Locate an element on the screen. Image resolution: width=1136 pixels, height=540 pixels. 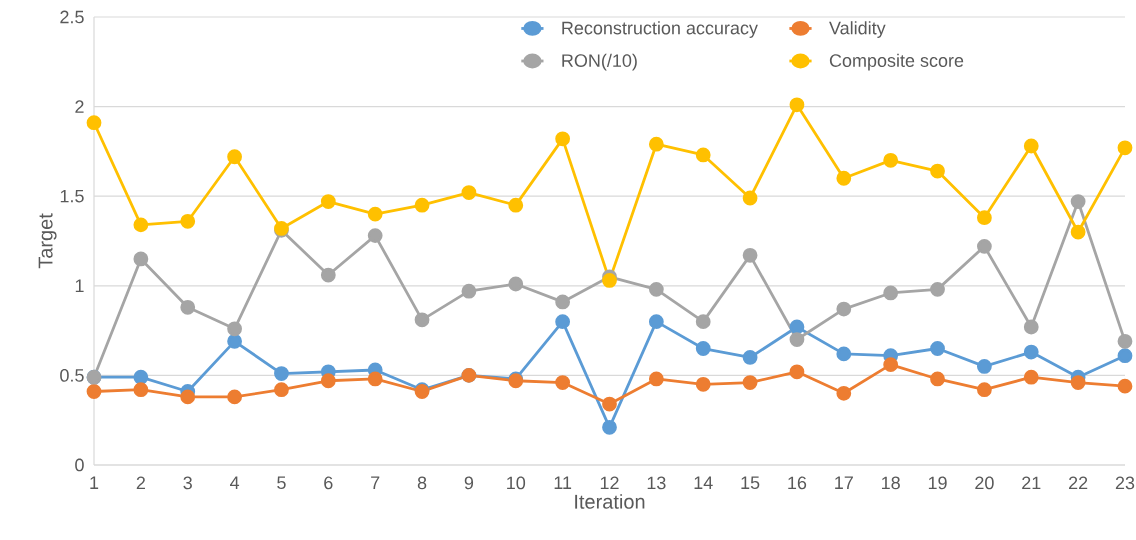
x-tick-label: 13 is located at coordinates (656, 483).